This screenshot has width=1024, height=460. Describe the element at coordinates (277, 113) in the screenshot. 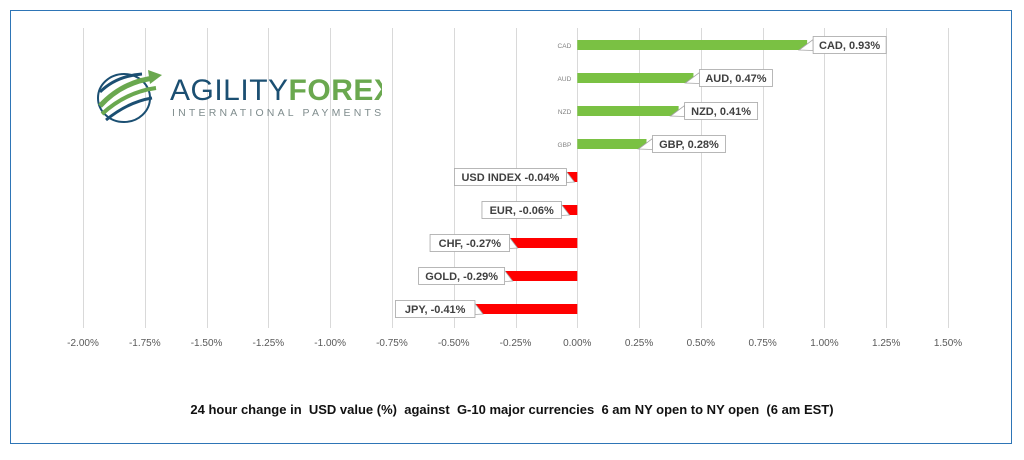

I see `brand-tagline: INTERNATIONAL PAYMENTS` at that location.